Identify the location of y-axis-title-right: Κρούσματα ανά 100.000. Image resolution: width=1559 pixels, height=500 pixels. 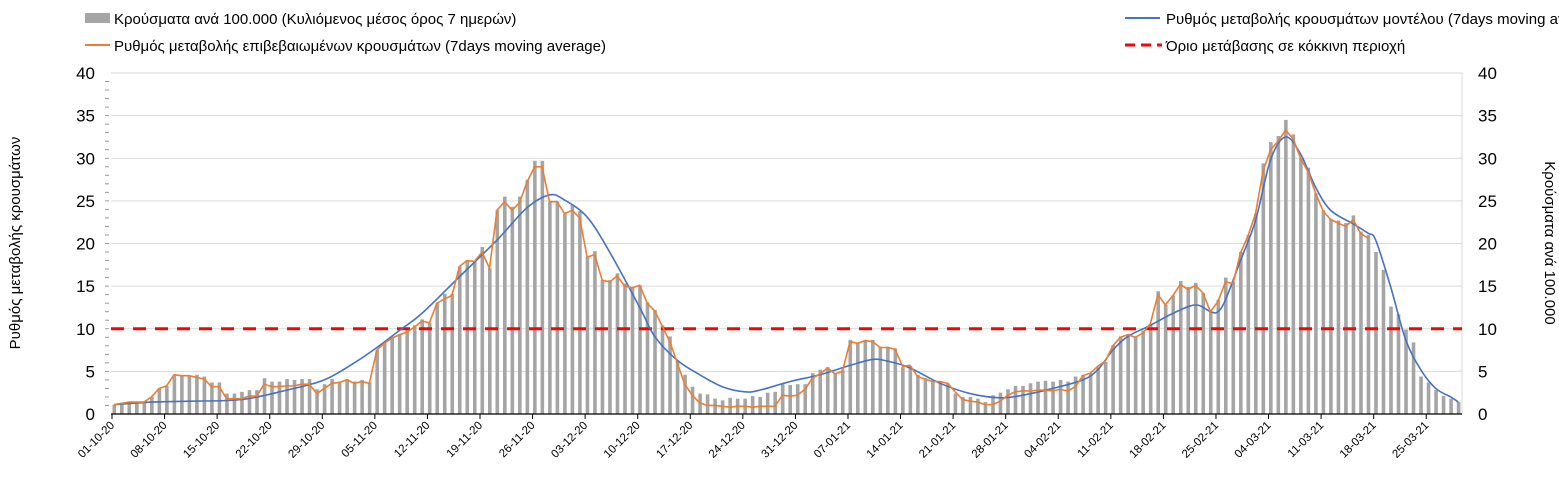
(1549, 242).